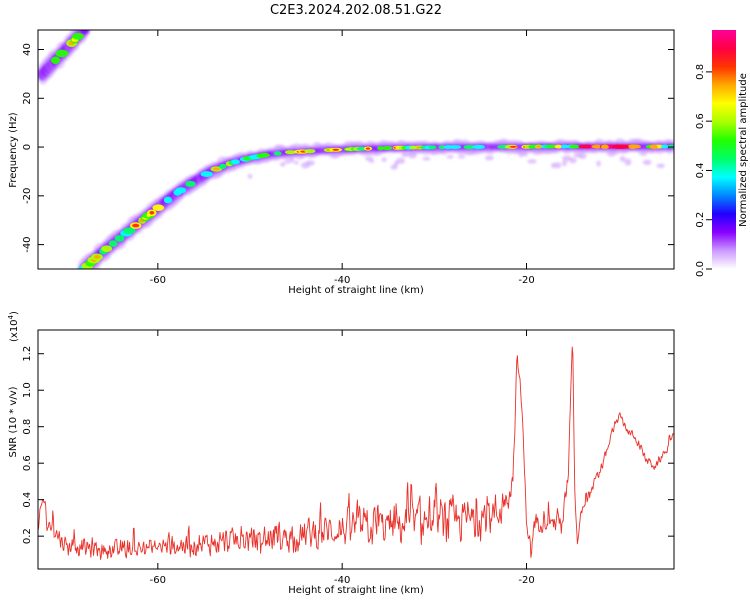 The image size is (750, 600). Describe the element at coordinates (14, 330) in the screenshot. I see `snr-multiplier-base: (x10` at that location.